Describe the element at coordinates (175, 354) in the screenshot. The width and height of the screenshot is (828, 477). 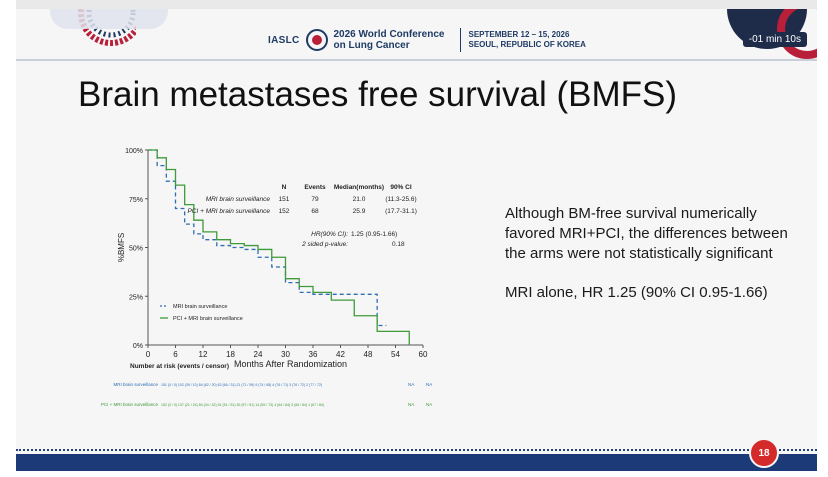
I see `x-tick-label: 6` at that location.